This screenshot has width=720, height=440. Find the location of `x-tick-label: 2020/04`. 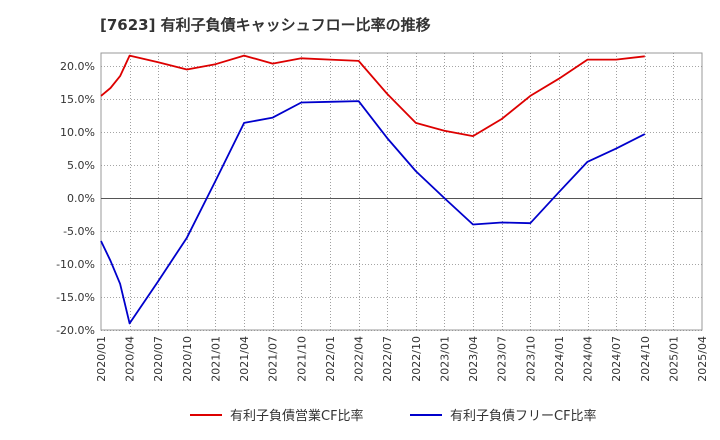

x-tick-label: 2020/04 is located at coordinates (130, 359).